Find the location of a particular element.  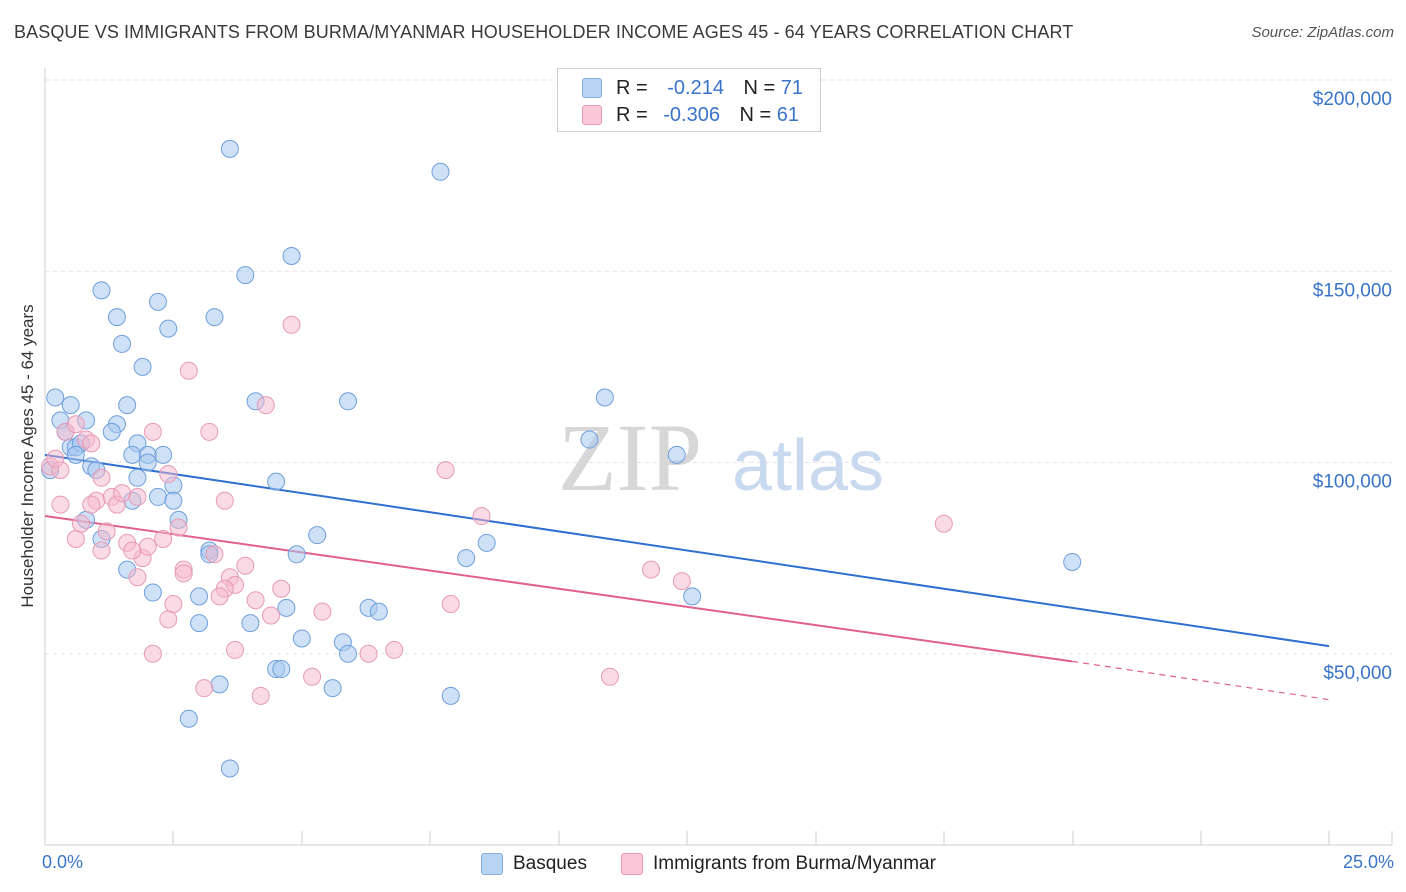

bottom-legend-label: Immigrants from Burma/Myanmar is located at coordinates (794, 863).